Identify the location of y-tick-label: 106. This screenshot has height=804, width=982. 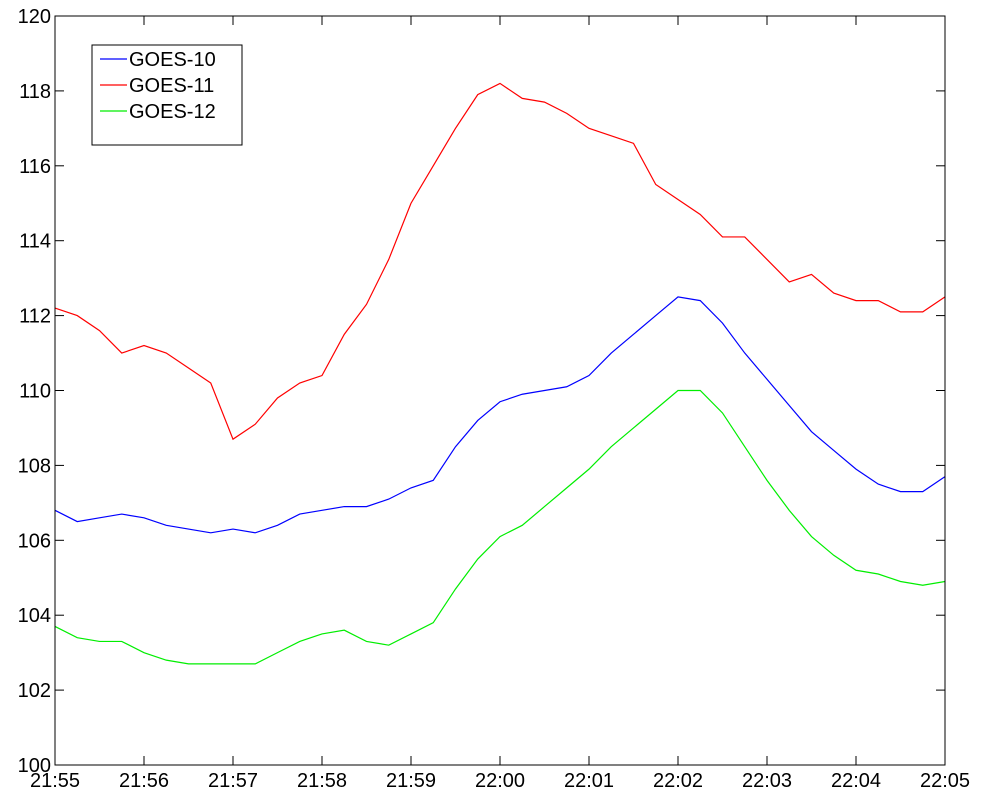
(34, 541).